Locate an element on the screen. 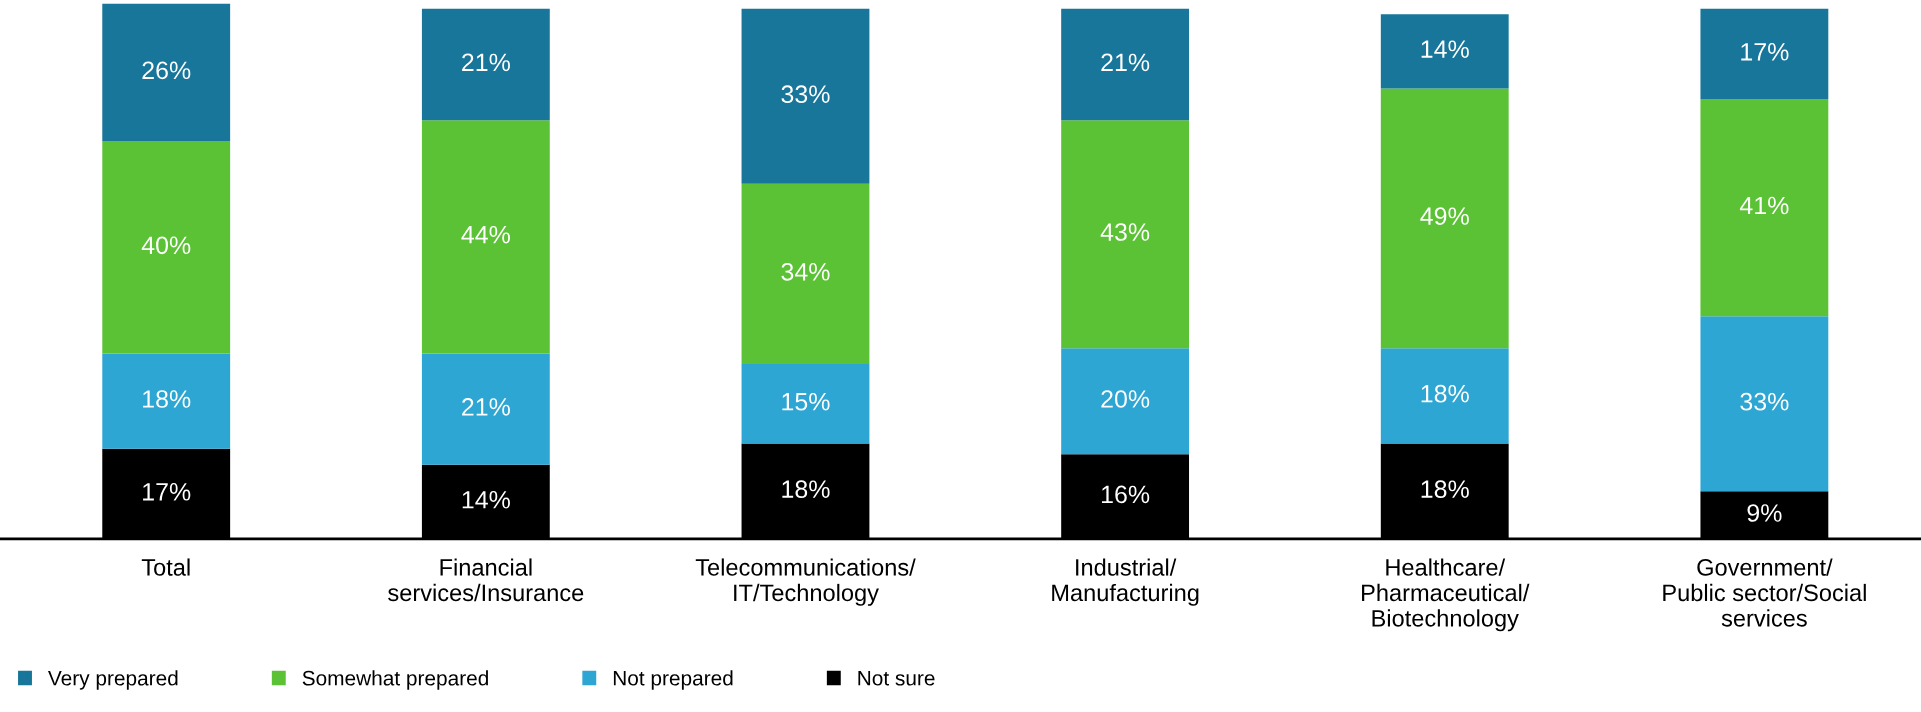  data-label: 41% is located at coordinates (1764, 205).